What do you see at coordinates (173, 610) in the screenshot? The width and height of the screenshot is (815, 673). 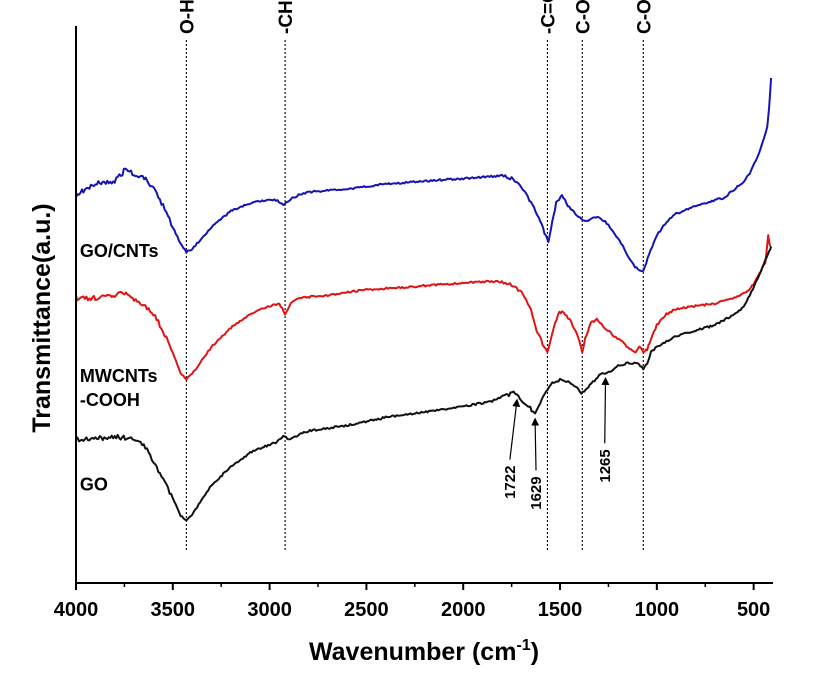 I see `x-tick-label: 3500` at bounding box center [173, 610].